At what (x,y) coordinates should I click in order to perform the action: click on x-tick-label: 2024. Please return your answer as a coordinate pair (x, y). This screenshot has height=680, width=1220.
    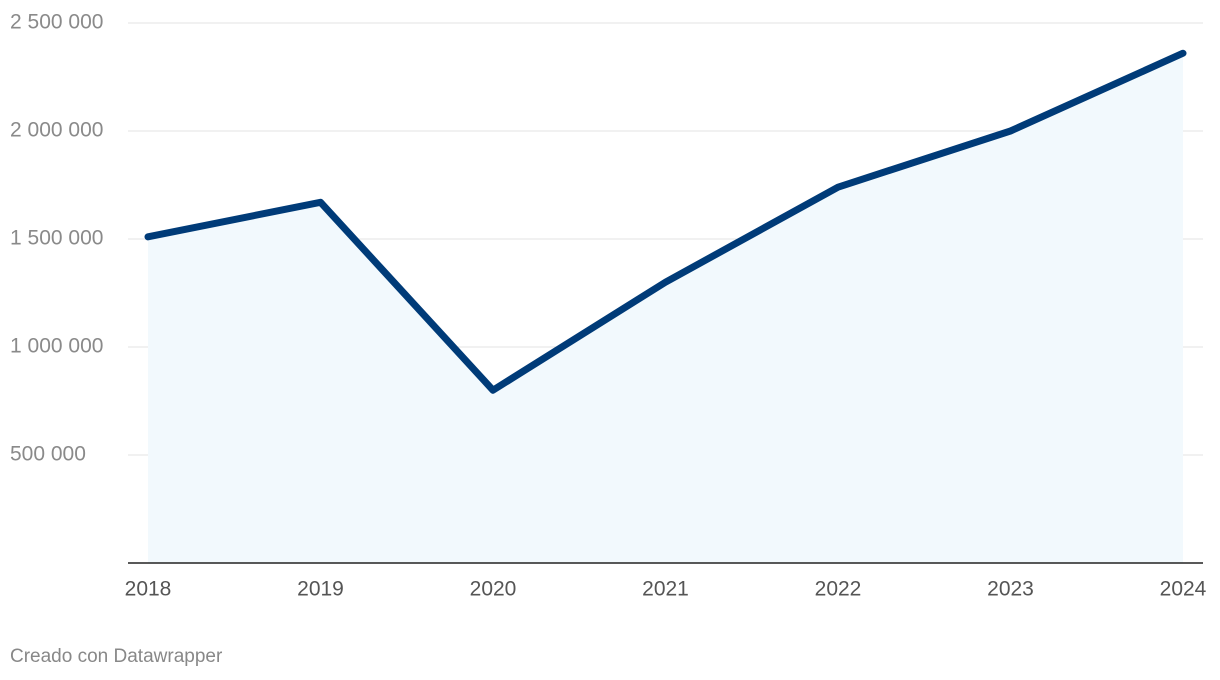
    Looking at the image, I should click on (1183, 589).